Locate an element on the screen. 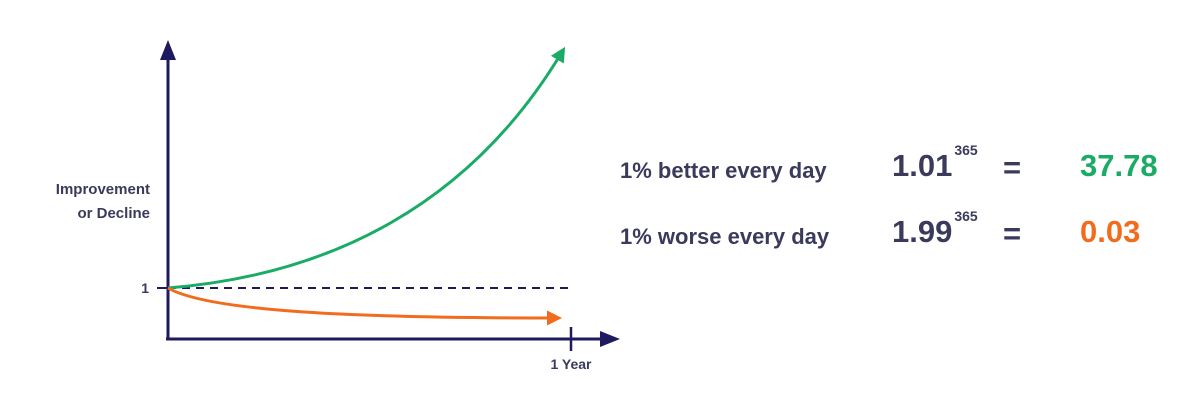 This screenshot has height=412, width=1194. y-axis-label-line-2: or Decline is located at coordinates (113, 213).